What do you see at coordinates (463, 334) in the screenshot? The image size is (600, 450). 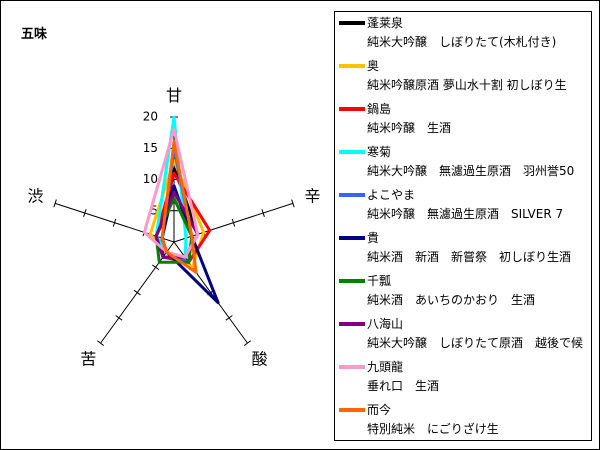 I see `legend-item: 八海山純米大吟醸 しぼりたて原酒 越後で候` at bounding box center [463, 334].